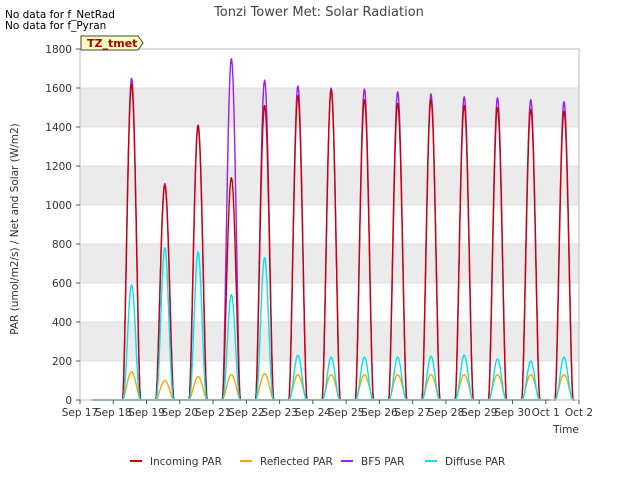  I want to click on y-tick-label: 0, so click(68, 401).